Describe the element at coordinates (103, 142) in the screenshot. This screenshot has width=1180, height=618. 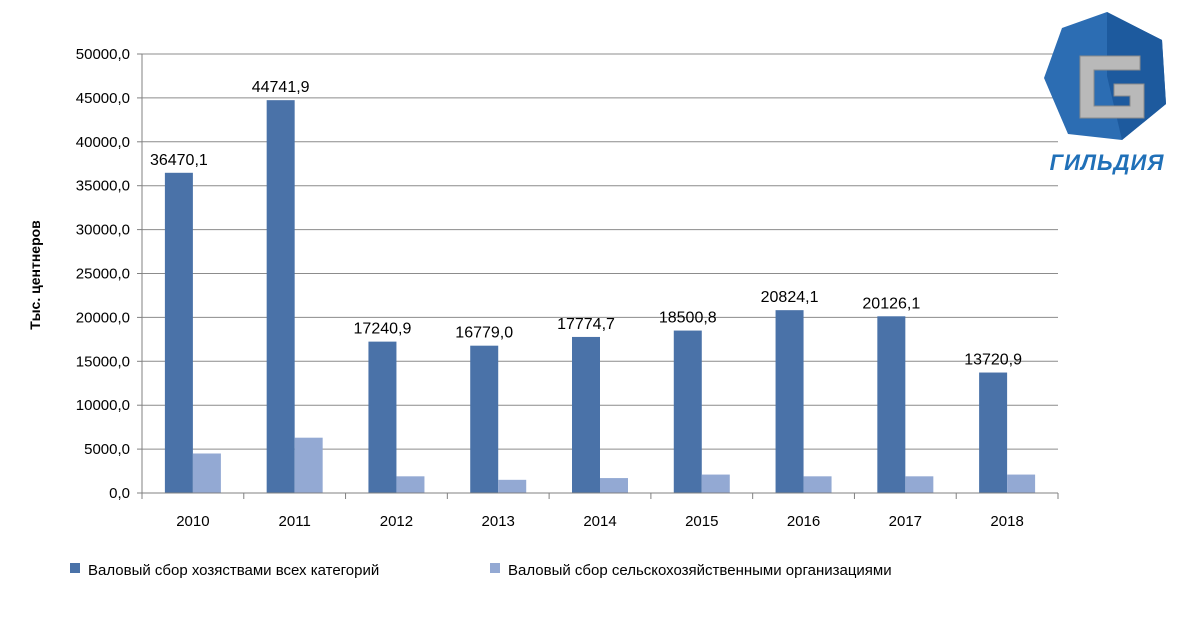
I see `y-tick-label: 40000,0` at that location.